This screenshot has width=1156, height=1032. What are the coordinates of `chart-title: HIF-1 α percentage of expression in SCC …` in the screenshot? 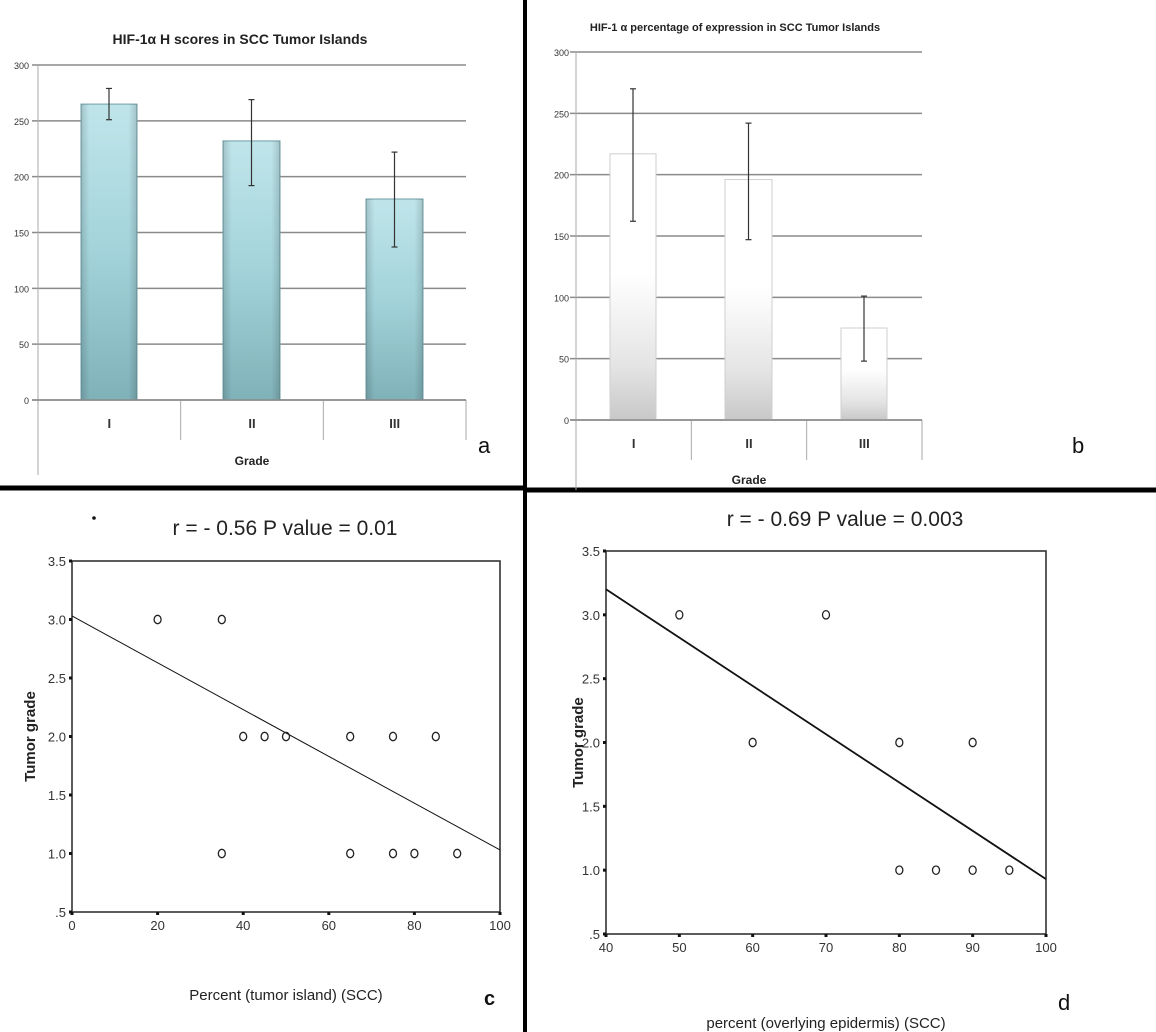 It's located at (735, 28).